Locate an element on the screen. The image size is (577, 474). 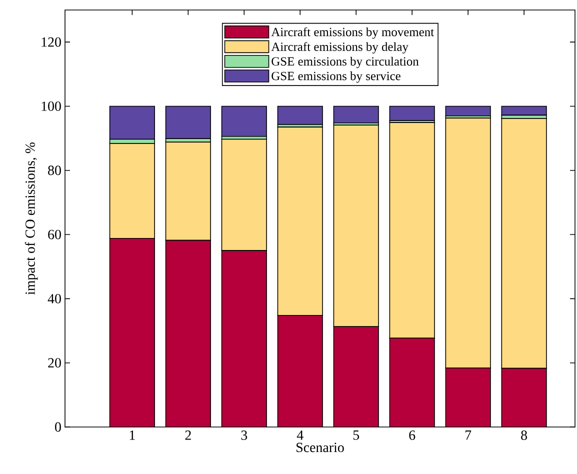
legend-label: Aircraft emissions by movement is located at coordinates (352, 33).